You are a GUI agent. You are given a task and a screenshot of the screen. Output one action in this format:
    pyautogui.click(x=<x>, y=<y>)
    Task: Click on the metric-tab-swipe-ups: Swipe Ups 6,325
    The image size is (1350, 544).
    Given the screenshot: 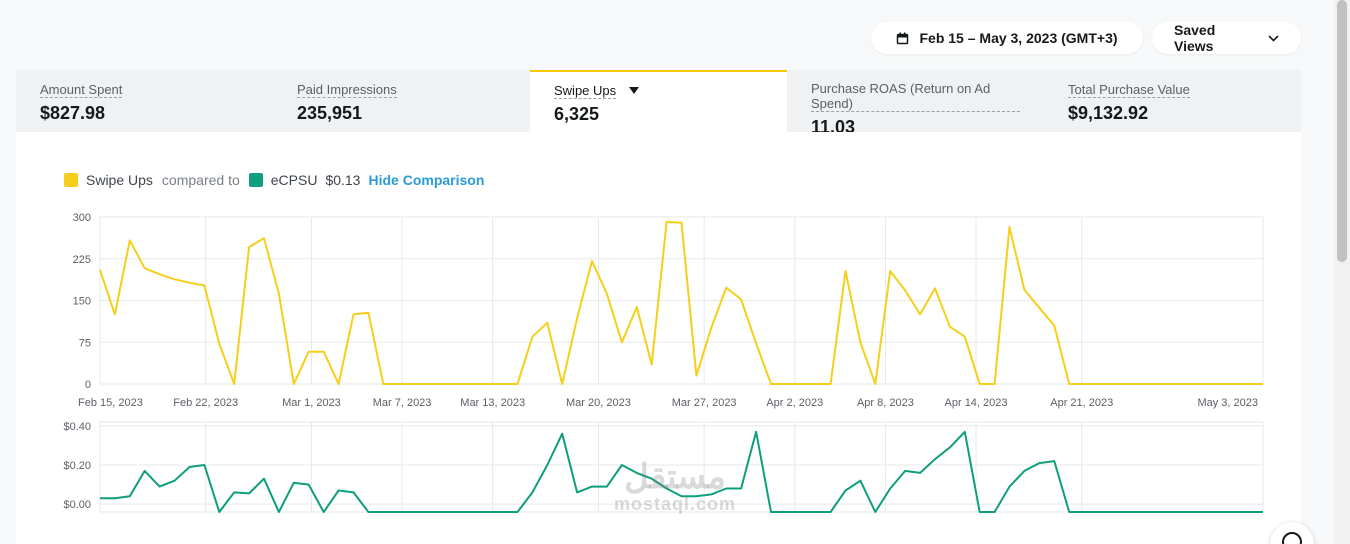 What is the action you would take?
    pyautogui.click(x=658, y=101)
    